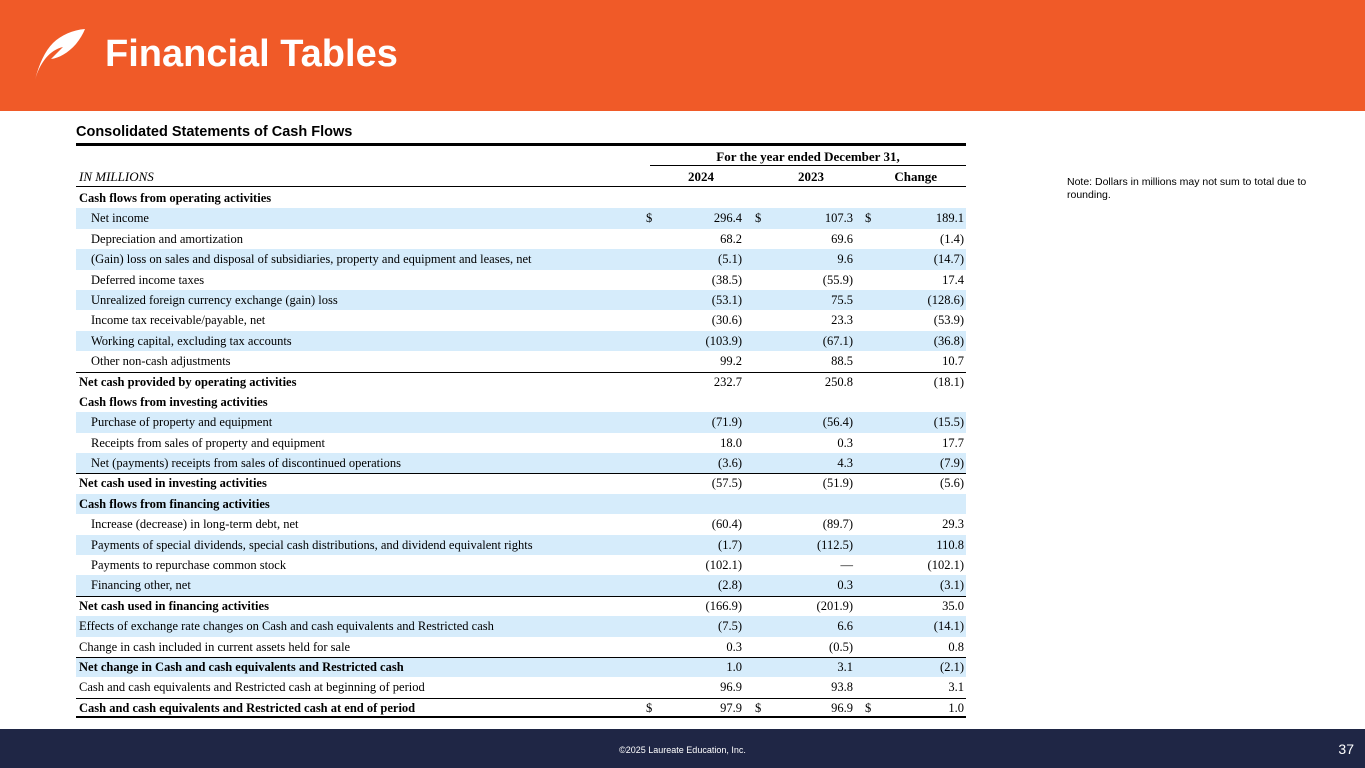 Image resolution: width=1365 pixels, height=768 pixels. What do you see at coordinates (953, 442) in the screenshot?
I see `value-change: 17.7` at bounding box center [953, 442].